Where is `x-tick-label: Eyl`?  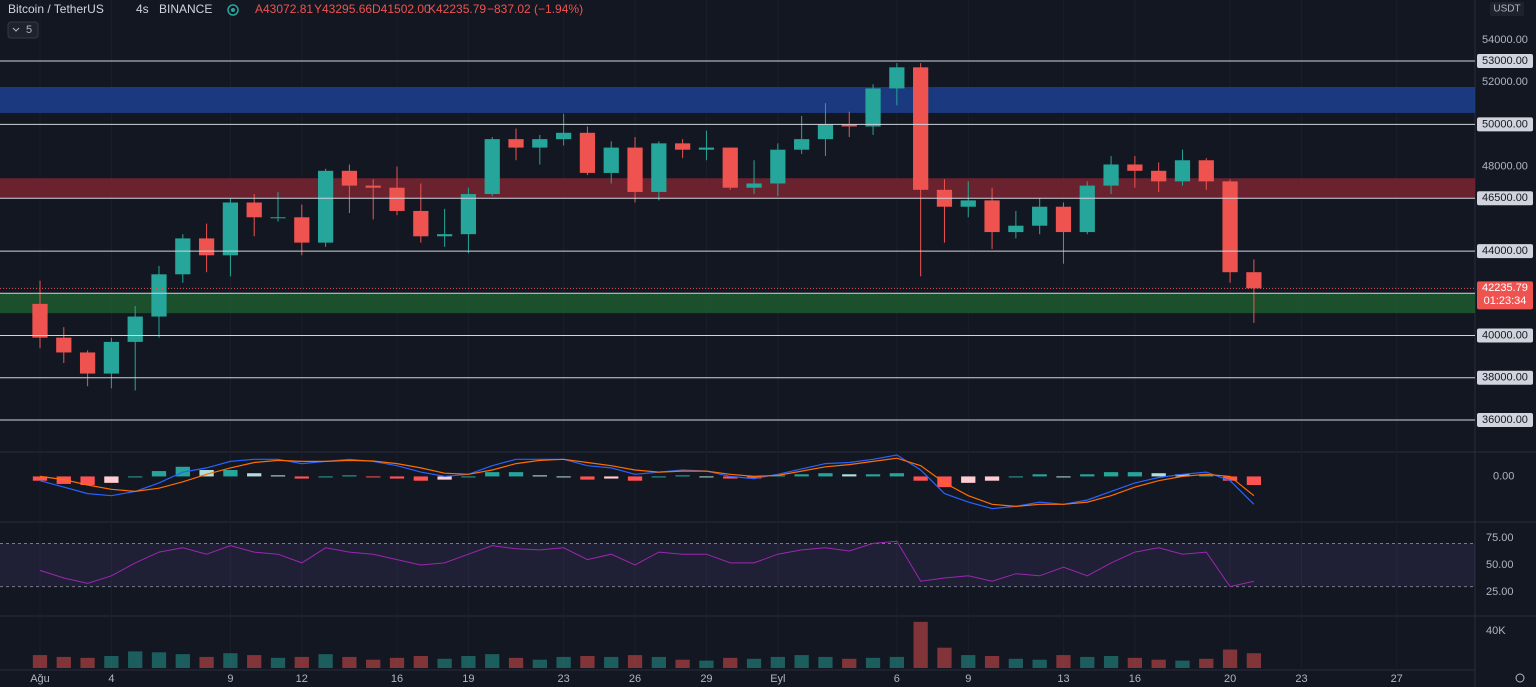
x-tick-label: Eyl is located at coordinates (777, 679).